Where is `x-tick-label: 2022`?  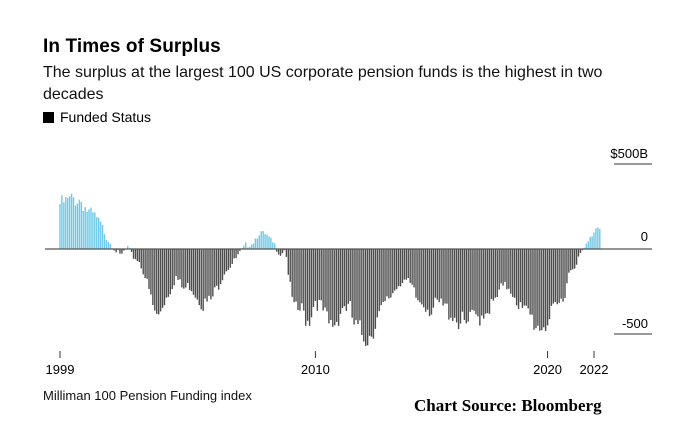
x-tick-label: 2022 is located at coordinates (594, 369).